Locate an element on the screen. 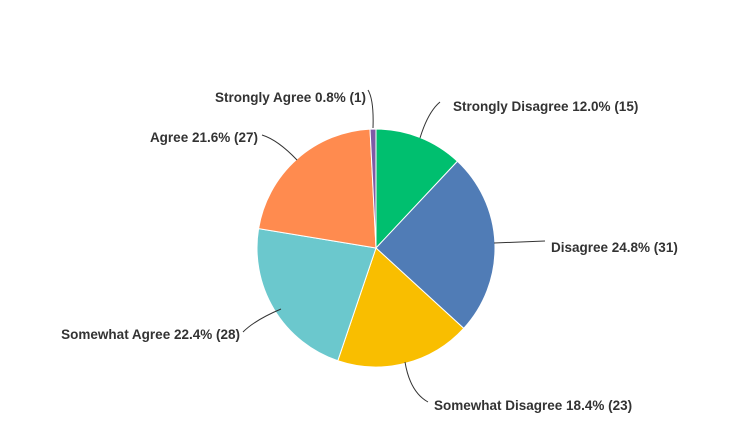 This screenshot has height=431, width=752. pie-slice-disagree is located at coordinates (435, 245).